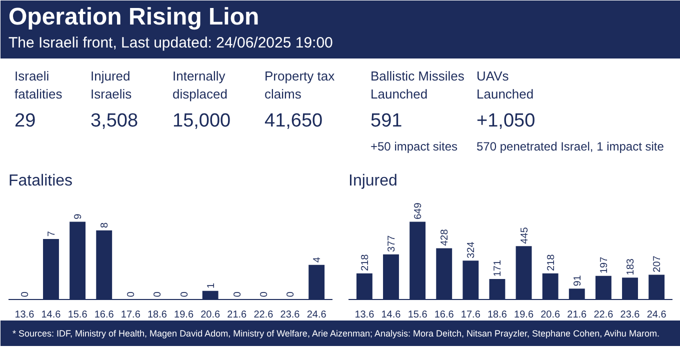  Describe the element at coordinates (604, 265) in the screenshot. I see `data-label: 197` at that location.